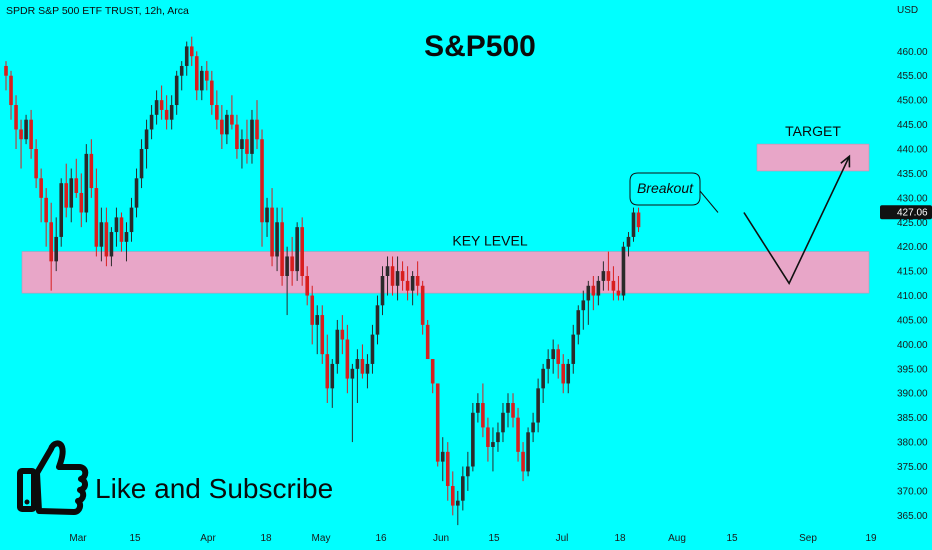 The image size is (932, 550). I want to click on projection-layer, so click(797, 219).